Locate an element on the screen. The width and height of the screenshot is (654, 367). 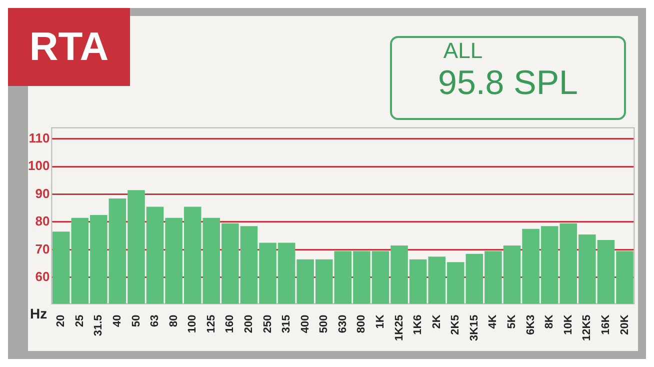
x-tick-label: 125 is located at coordinates (211, 324).